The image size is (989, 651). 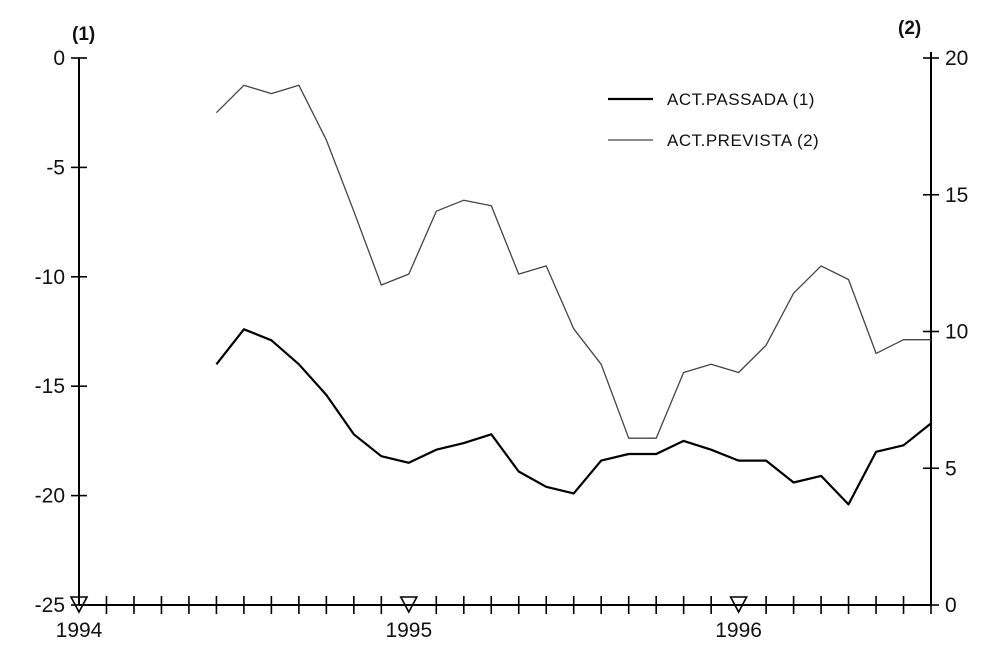 What do you see at coordinates (50, 386) in the screenshot?
I see `left-tick-label: -15` at bounding box center [50, 386].